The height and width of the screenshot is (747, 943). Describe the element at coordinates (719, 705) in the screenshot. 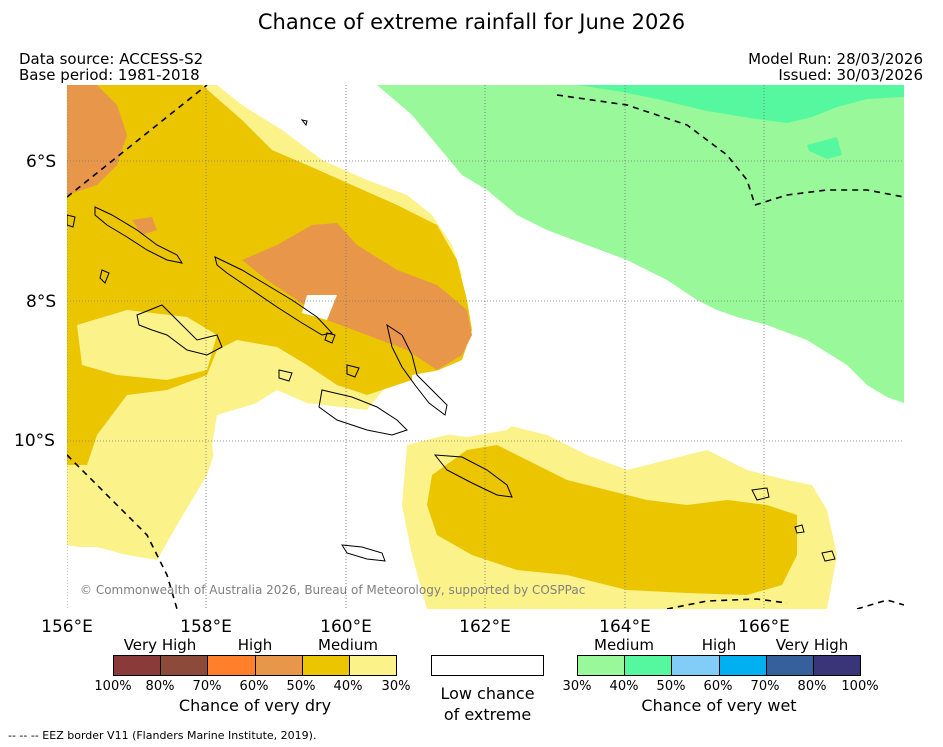

I see `wet-caption: Chance of very wet` at that location.